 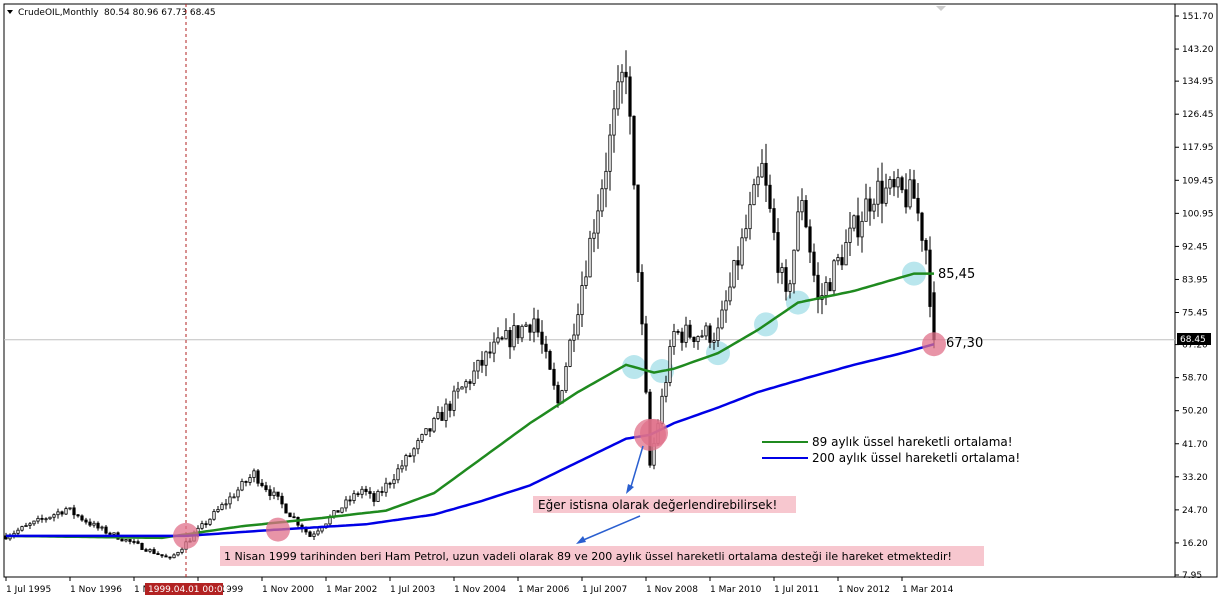 What do you see at coordinates (96, 590) in the screenshot?
I see `x-tick-label: 1 Nov 1996` at bounding box center [96, 590].